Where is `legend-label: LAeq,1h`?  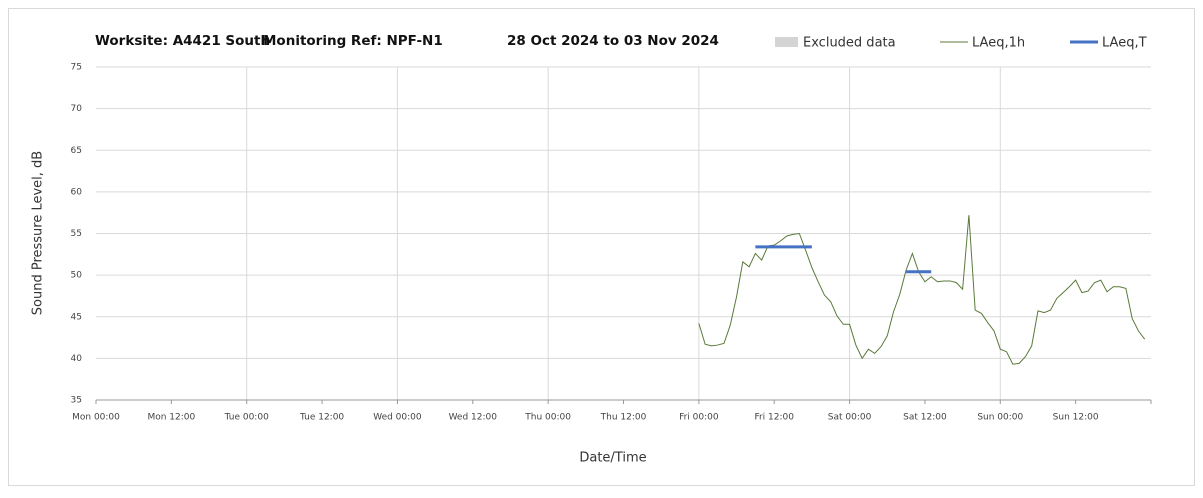 legend-label: LAeq,1h is located at coordinates (998, 43).